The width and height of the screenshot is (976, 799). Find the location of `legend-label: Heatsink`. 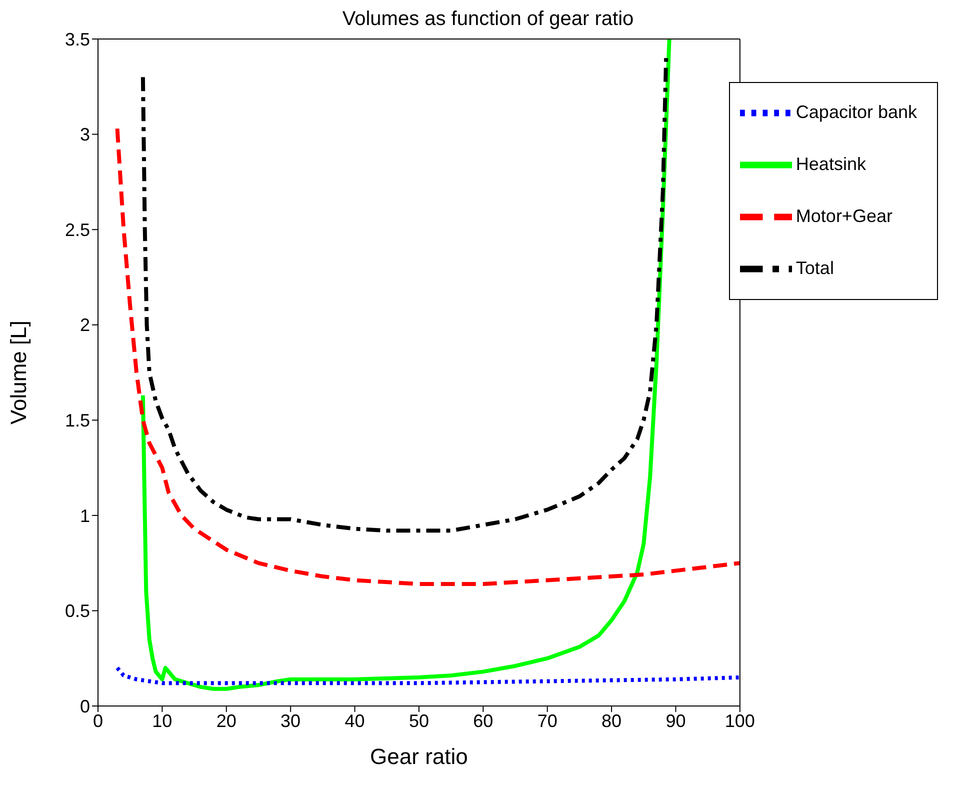

legend-label: Heatsink is located at coordinates (831, 164).